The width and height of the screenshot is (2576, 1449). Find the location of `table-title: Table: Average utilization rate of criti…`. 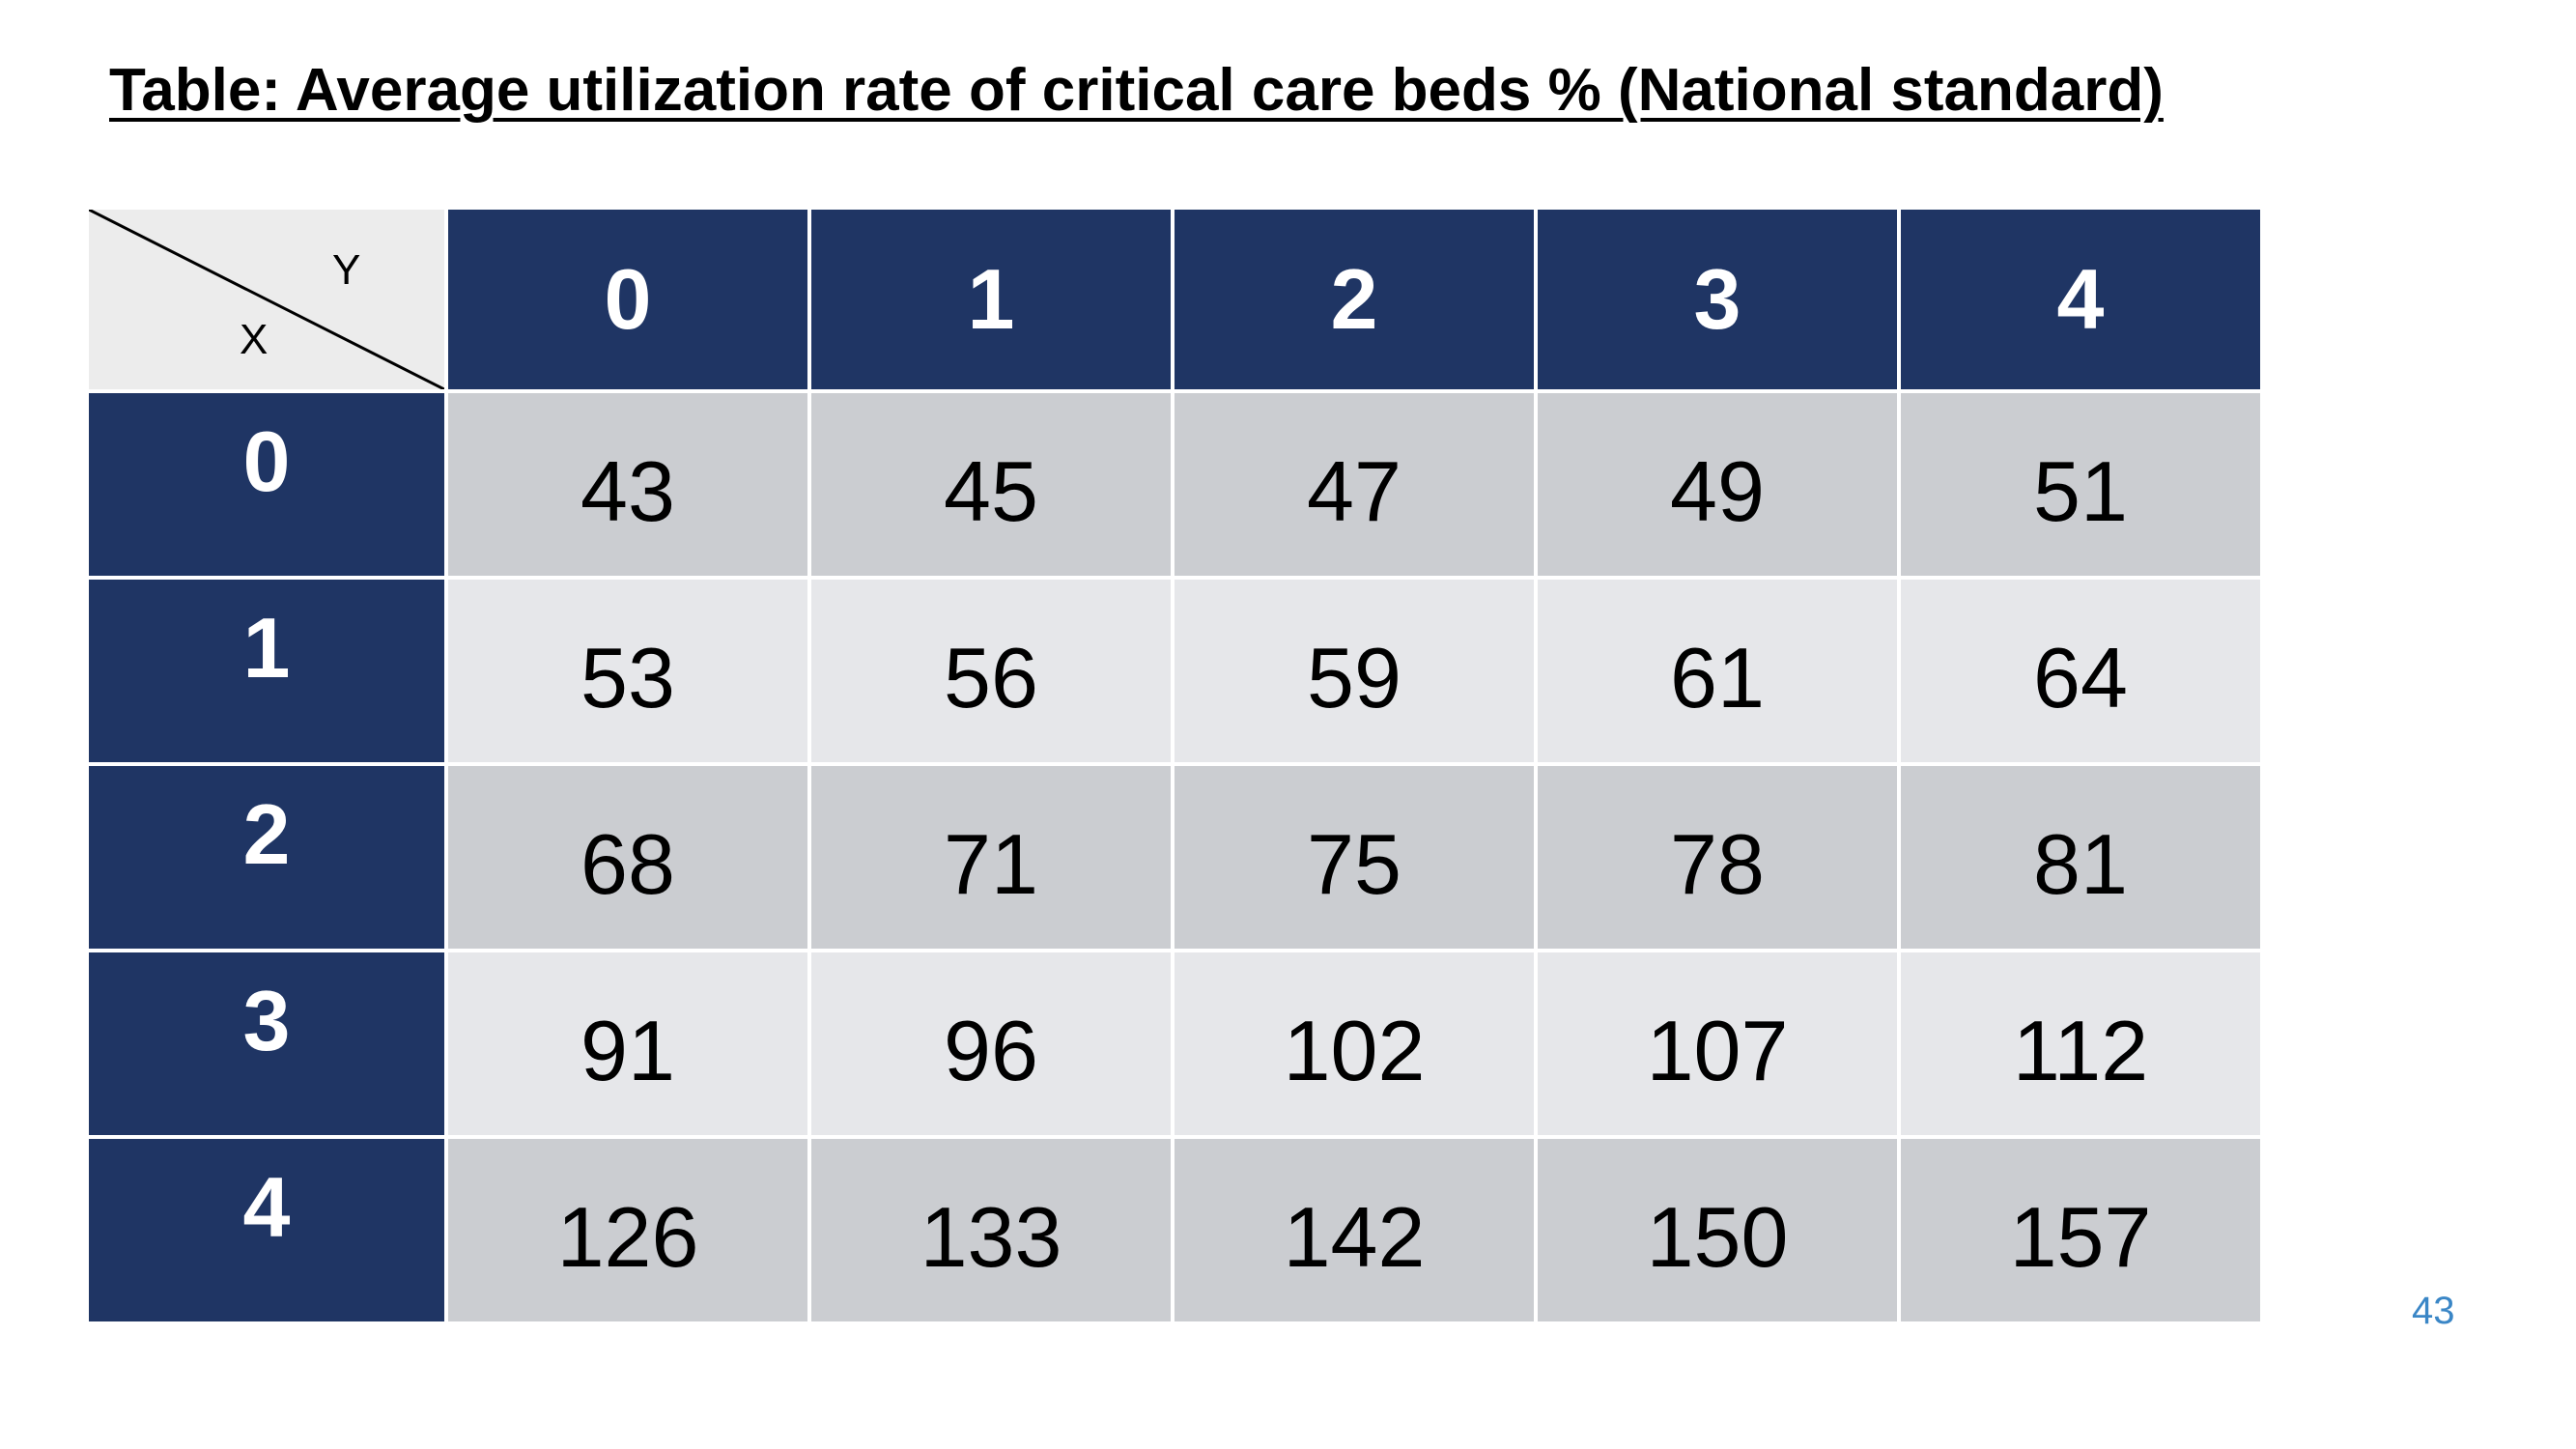

table-title: Table: Average utilization rate of criti… is located at coordinates (1136, 90).